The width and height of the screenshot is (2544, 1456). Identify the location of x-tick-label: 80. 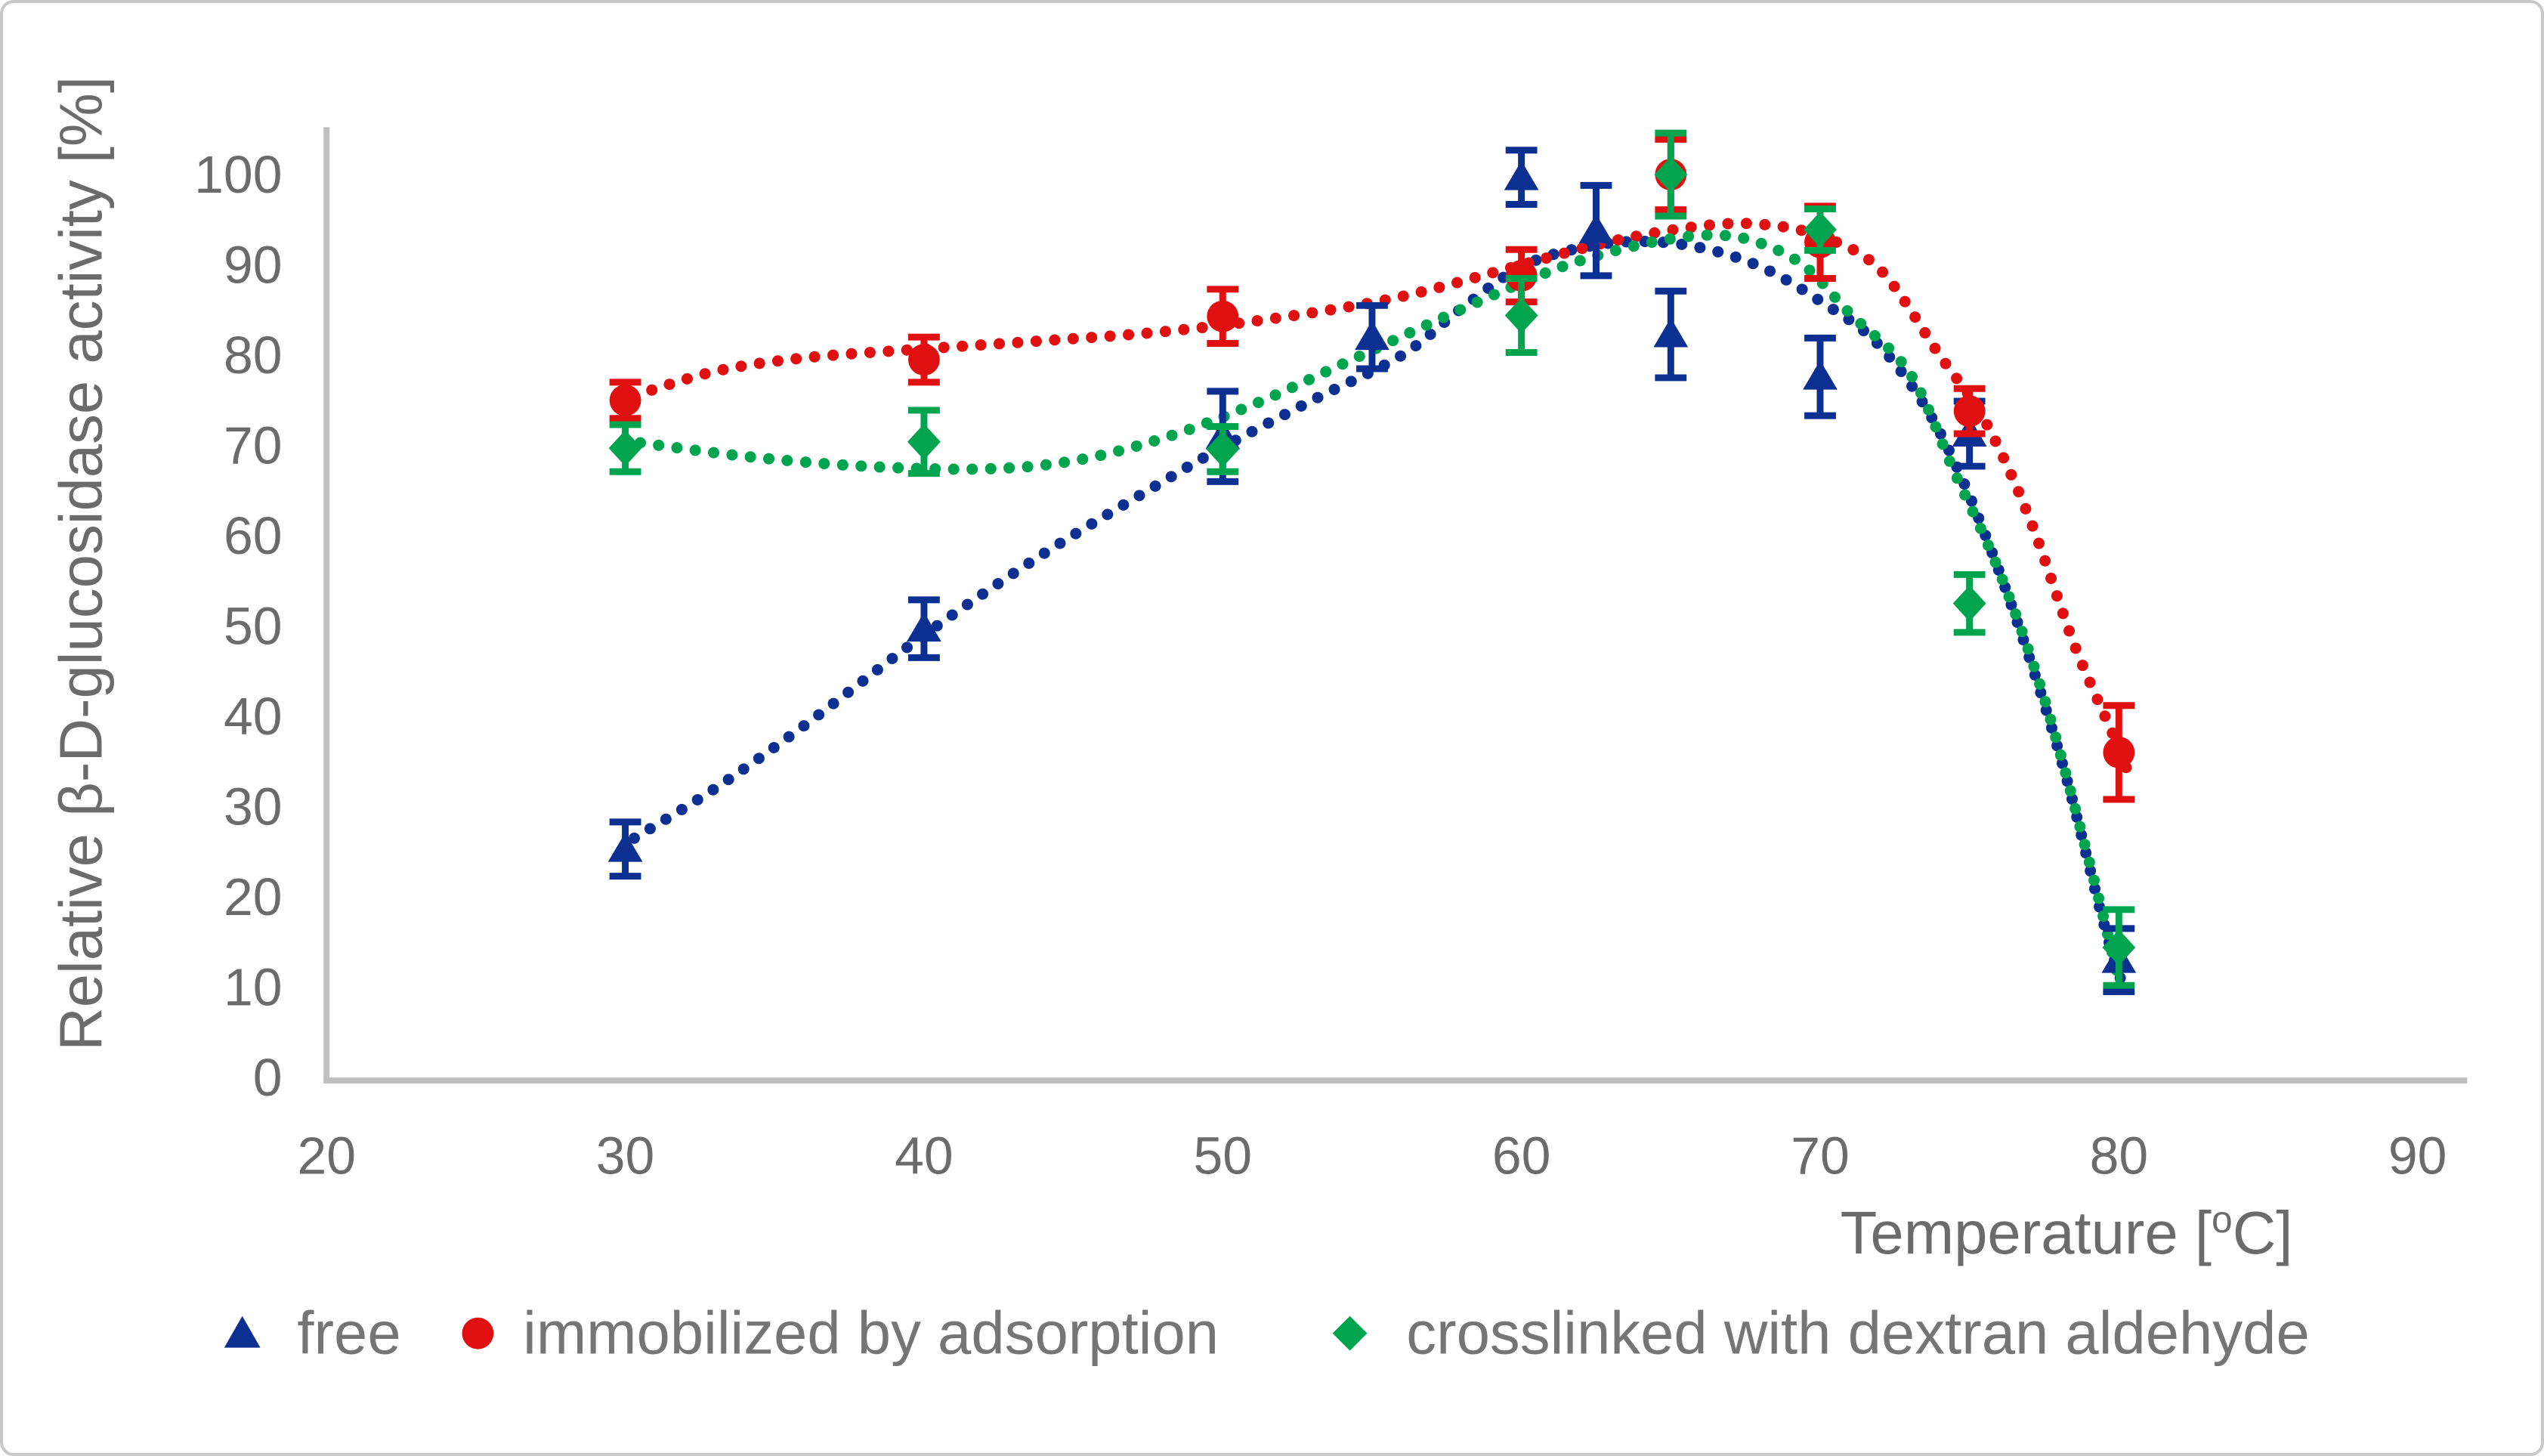
(2119, 1156).